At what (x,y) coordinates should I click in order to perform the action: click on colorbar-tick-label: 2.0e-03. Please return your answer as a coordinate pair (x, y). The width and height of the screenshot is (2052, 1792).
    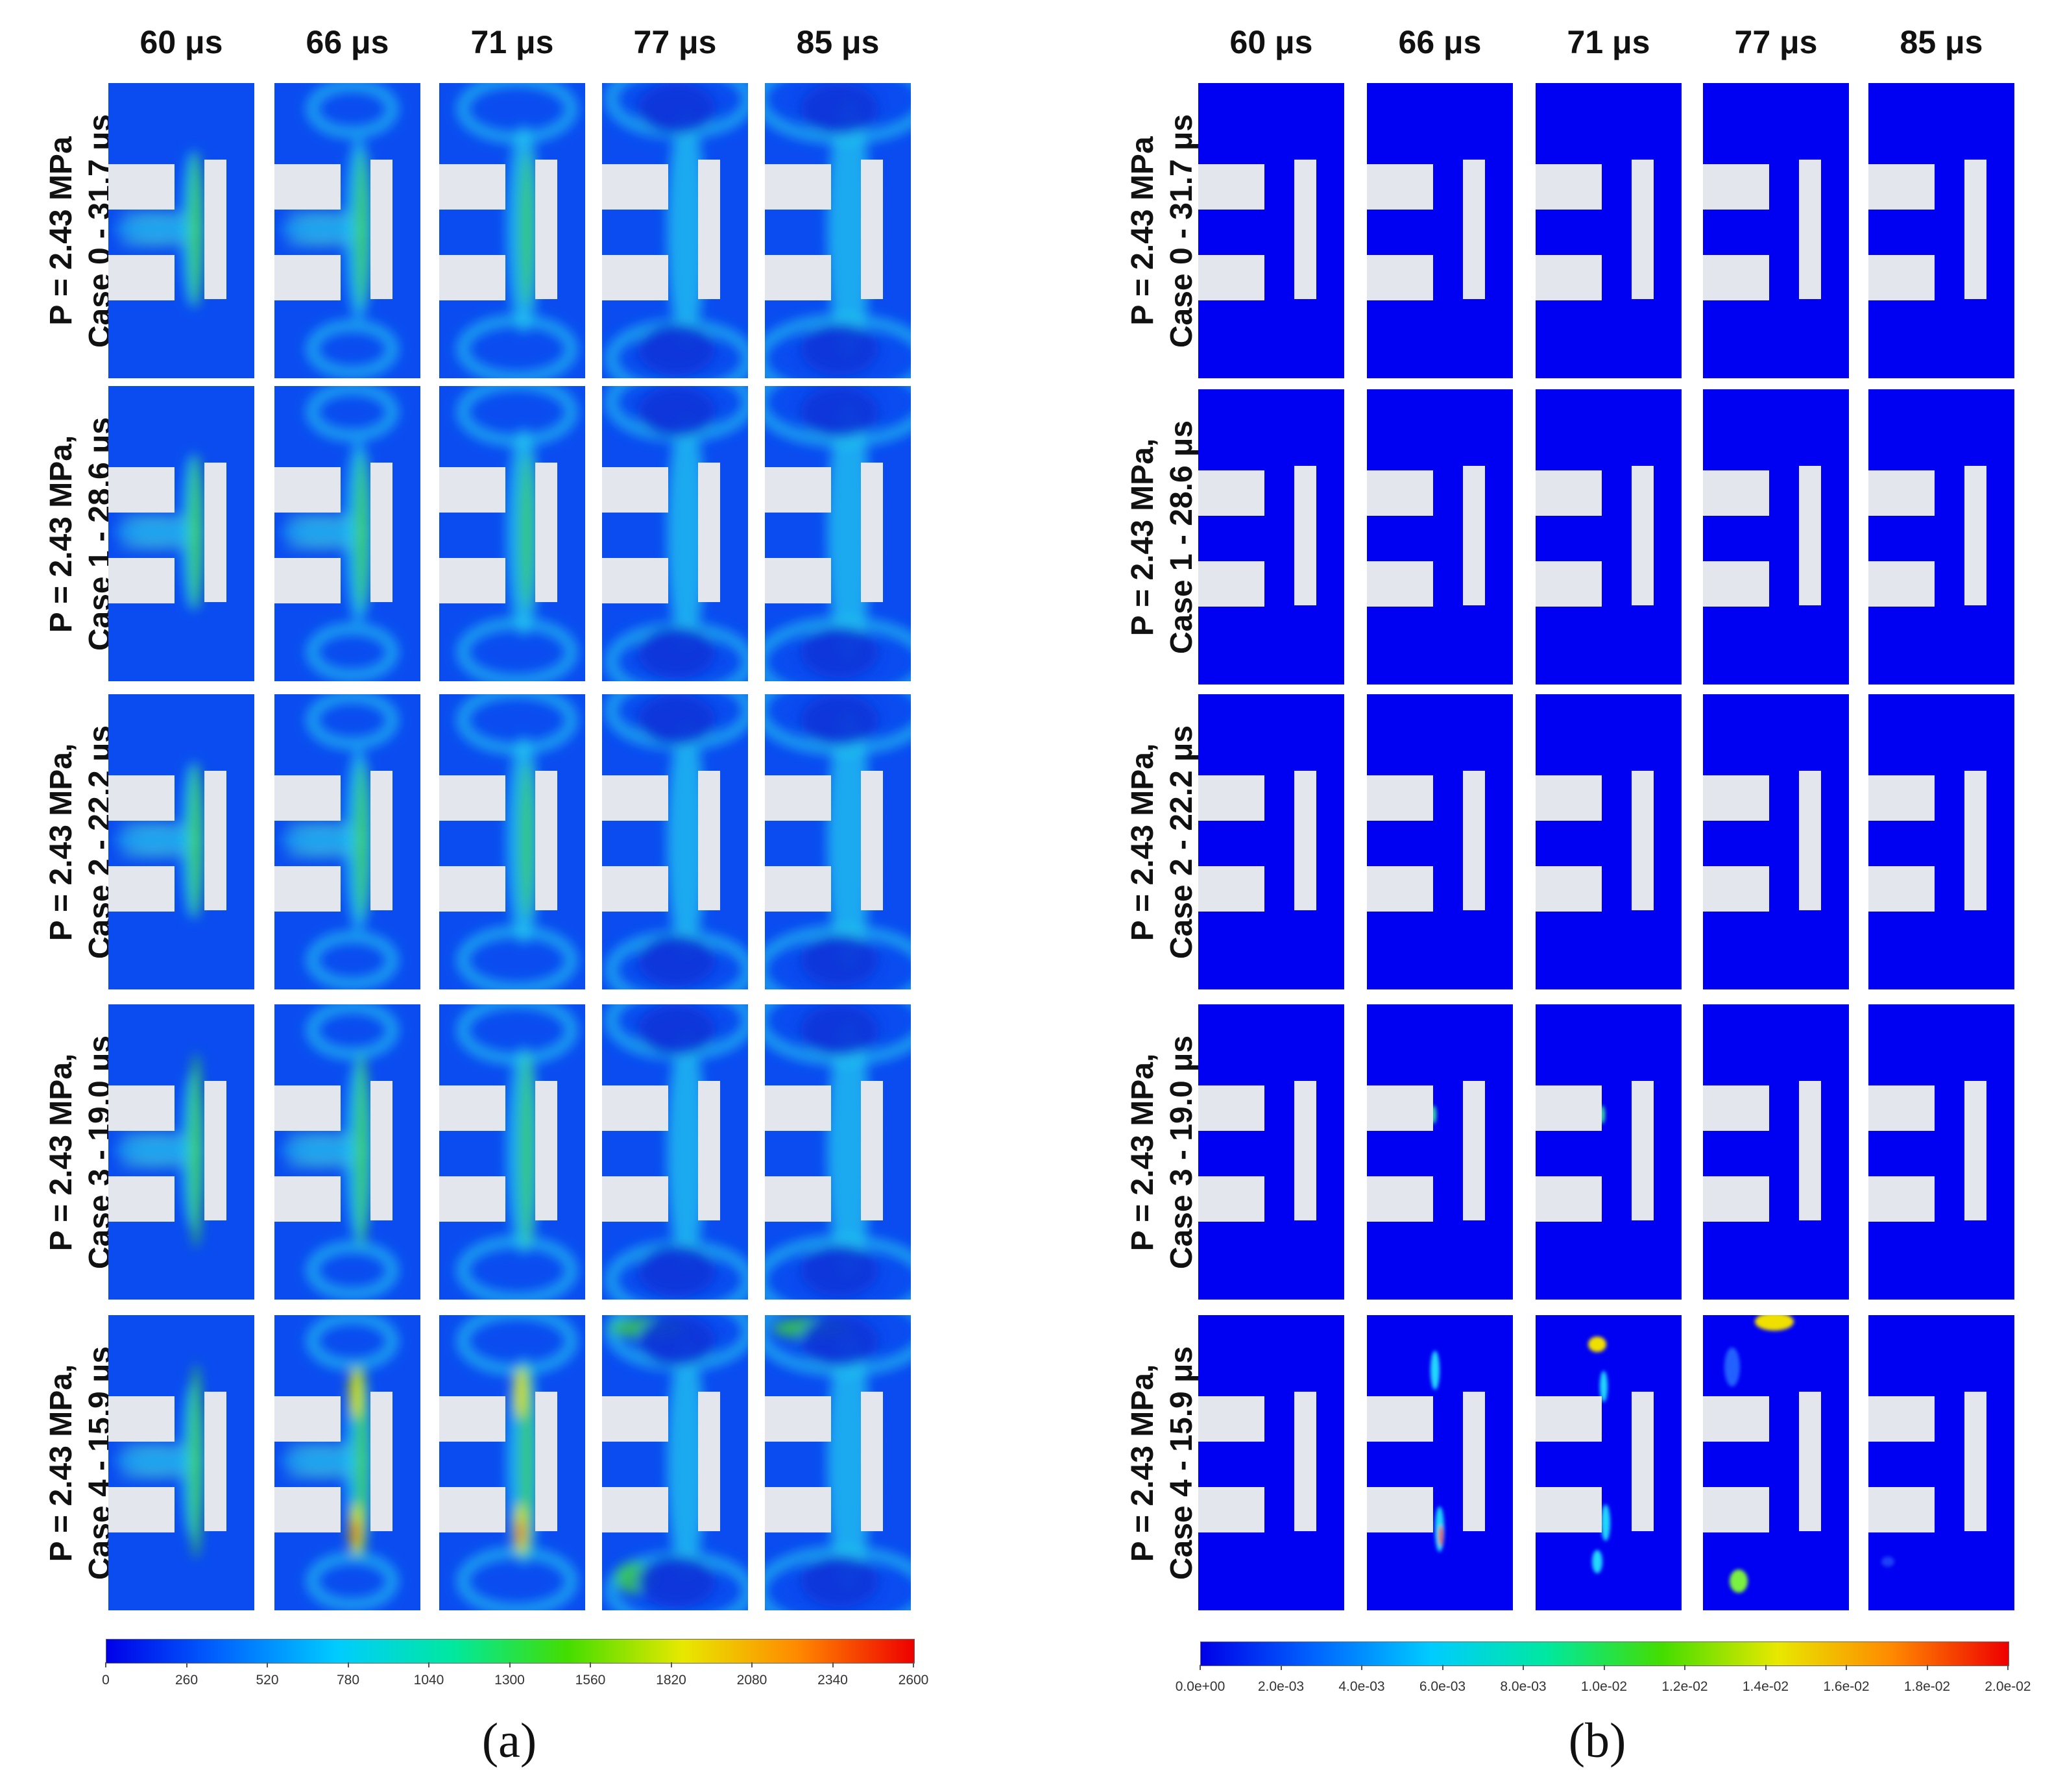
    Looking at the image, I should click on (1281, 1686).